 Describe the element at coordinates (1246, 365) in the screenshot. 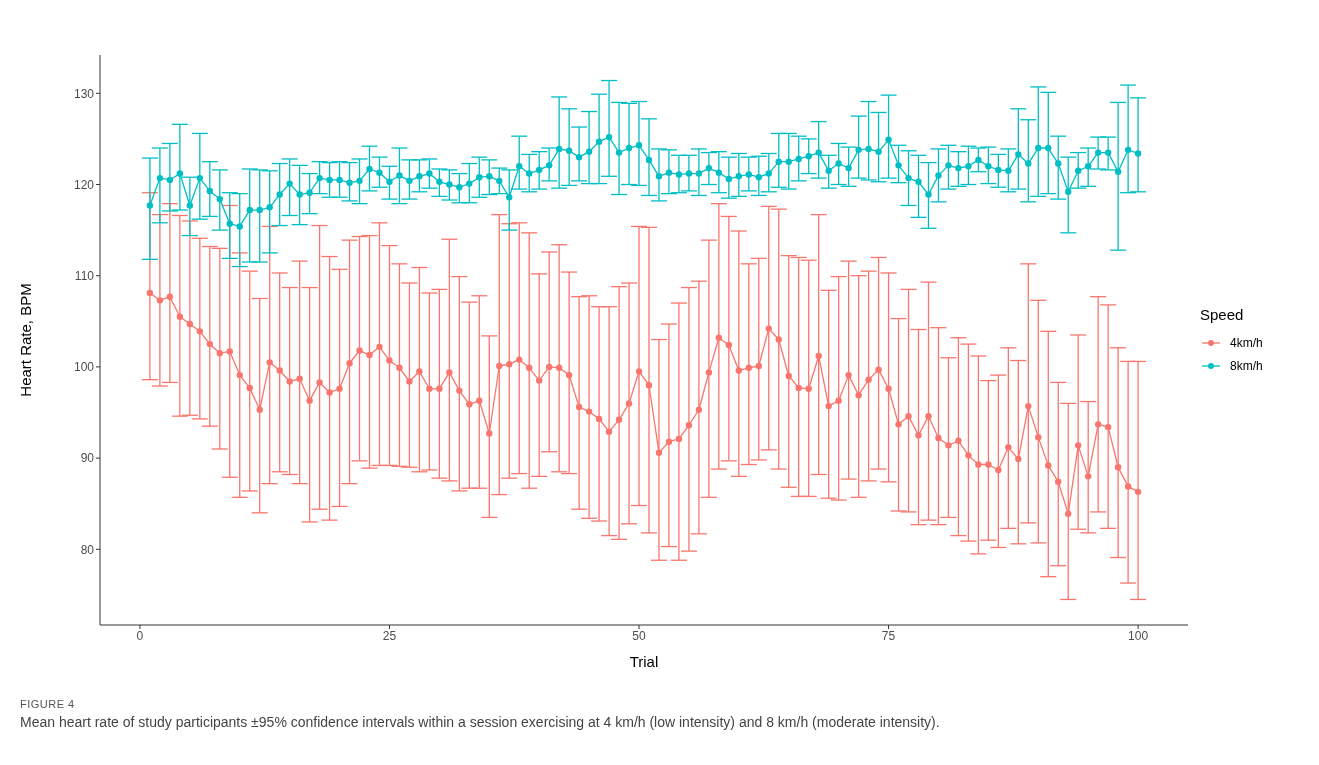

I see `legend-label: 8km/h` at that location.